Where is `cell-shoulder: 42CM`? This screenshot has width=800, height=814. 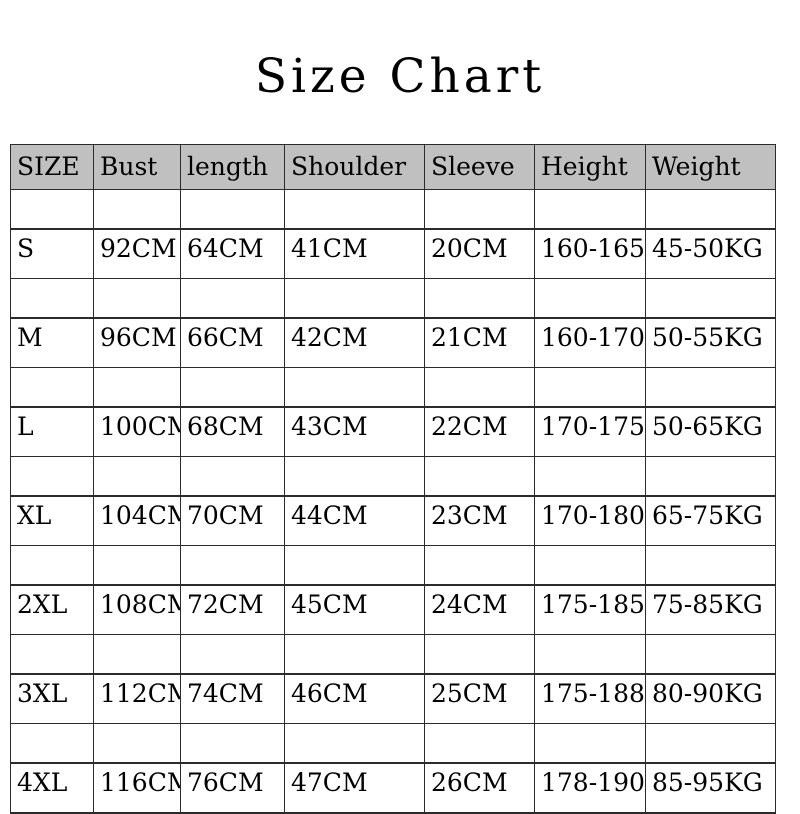
cell-shoulder: 42CM is located at coordinates (354, 342).